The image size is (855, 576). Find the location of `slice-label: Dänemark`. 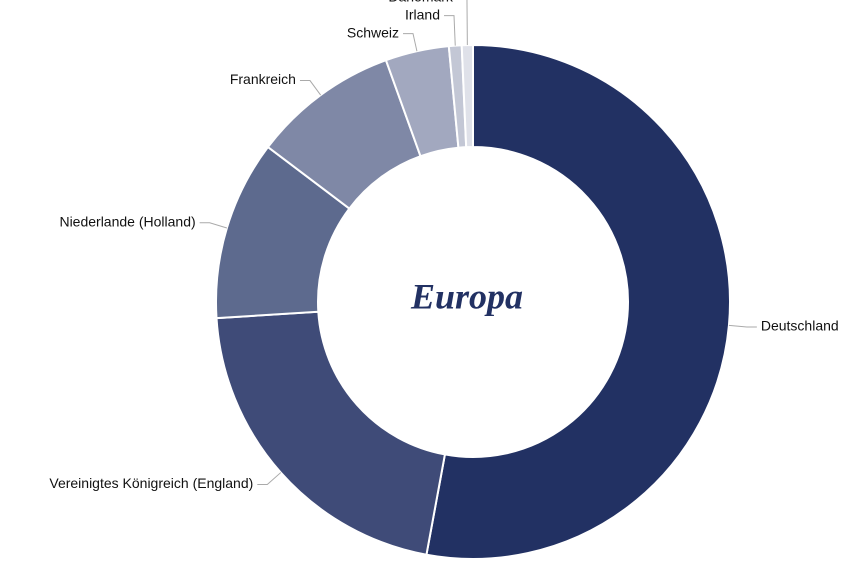

slice-label: Dänemark is located at coordinates (421, 2).